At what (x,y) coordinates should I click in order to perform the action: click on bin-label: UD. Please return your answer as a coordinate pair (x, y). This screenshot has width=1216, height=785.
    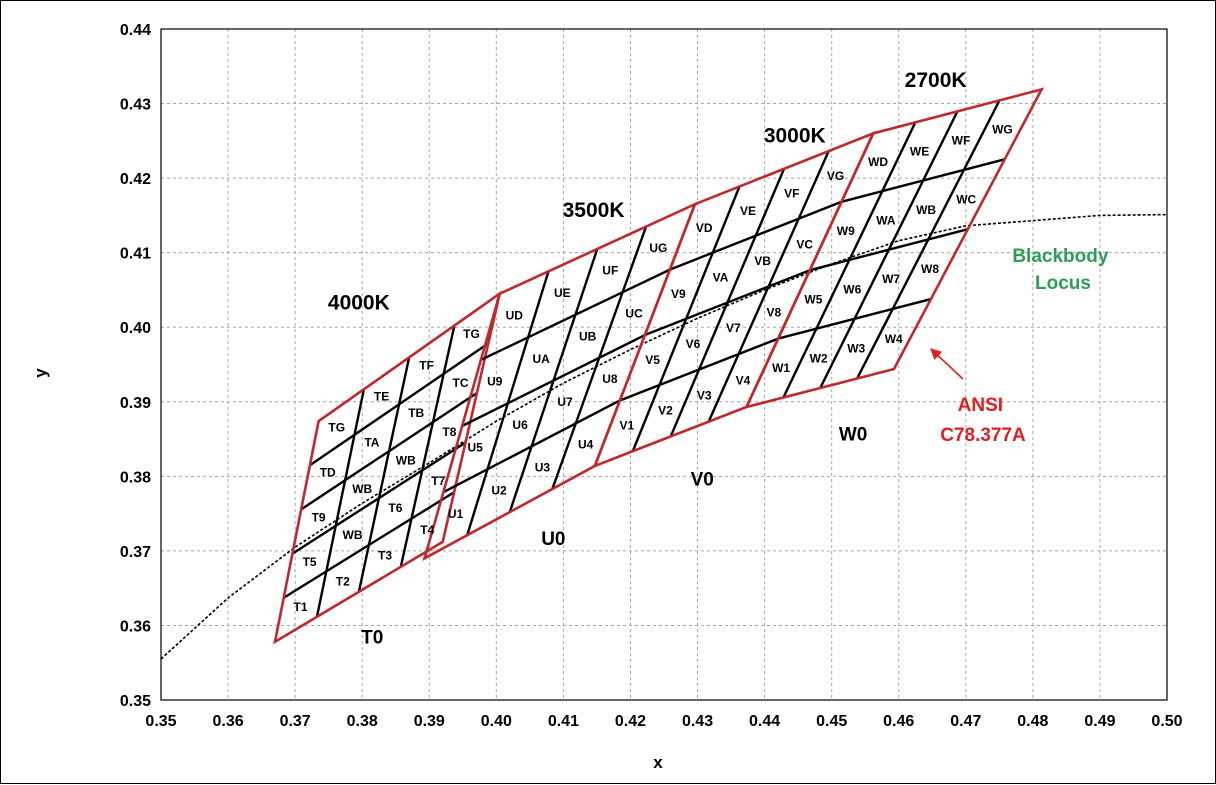
    Looking at the image, I should click on (515, 316).